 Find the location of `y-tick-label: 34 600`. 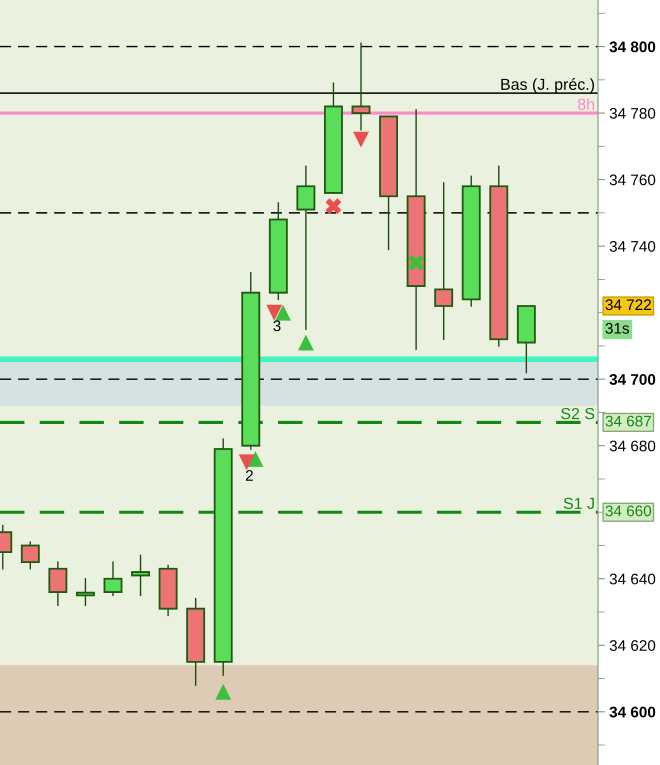

y-tick-label: 34 600 is located at coordinates (632, 712).